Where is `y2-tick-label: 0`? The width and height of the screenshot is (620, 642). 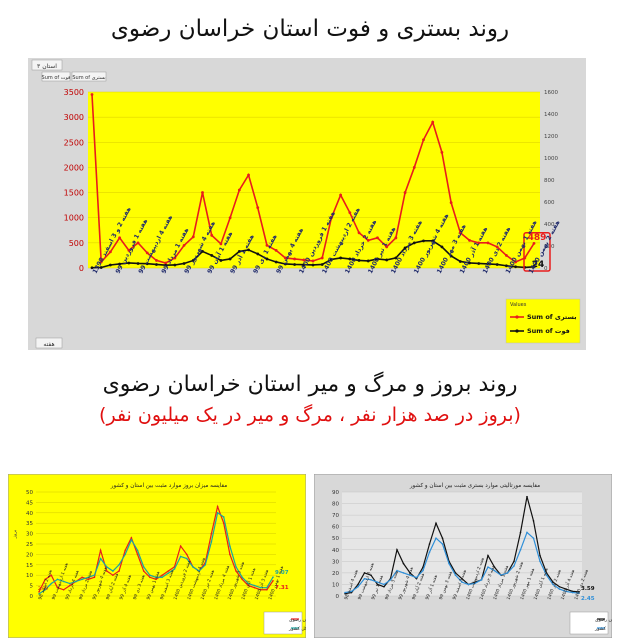 y2-tick-label: 0 is located at coordinates (546, 269).